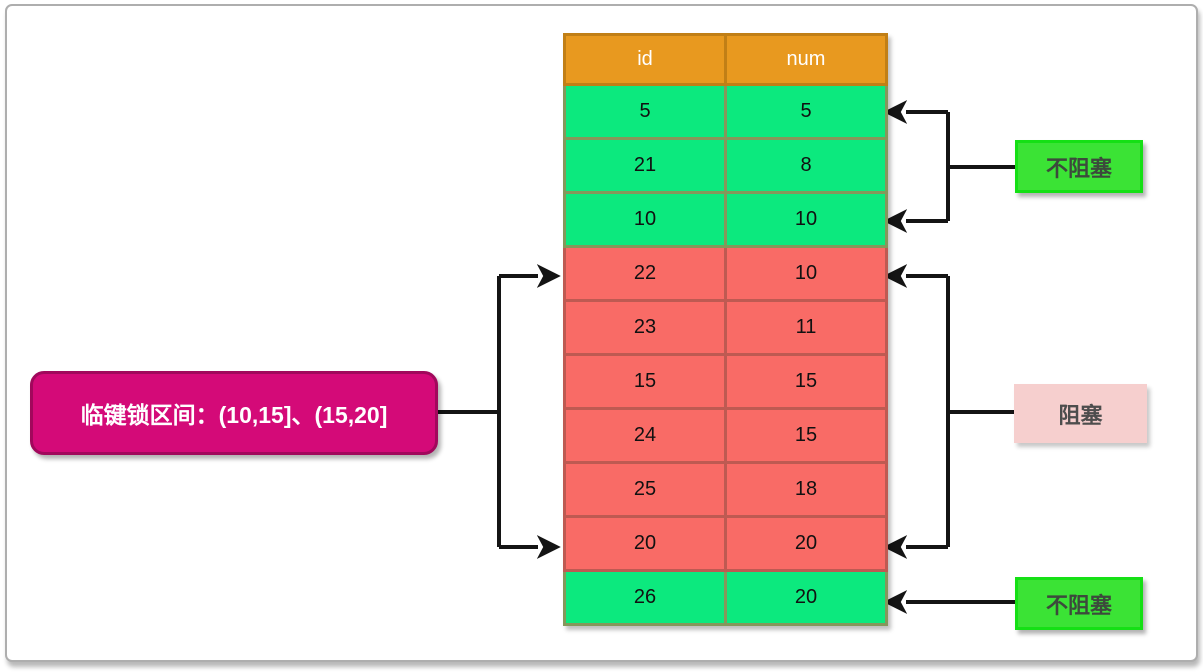  I want to click on cell-id: 26, so click(645, 597).